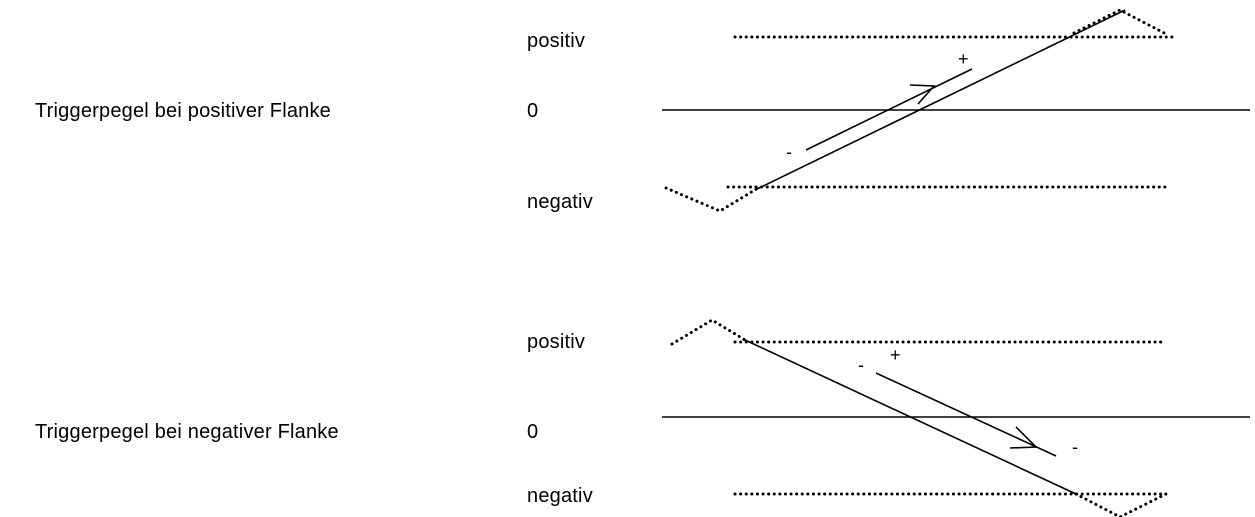 The image size is (1255, 517). I want to click on panel-1-signal-ramp, so click(940, 100).